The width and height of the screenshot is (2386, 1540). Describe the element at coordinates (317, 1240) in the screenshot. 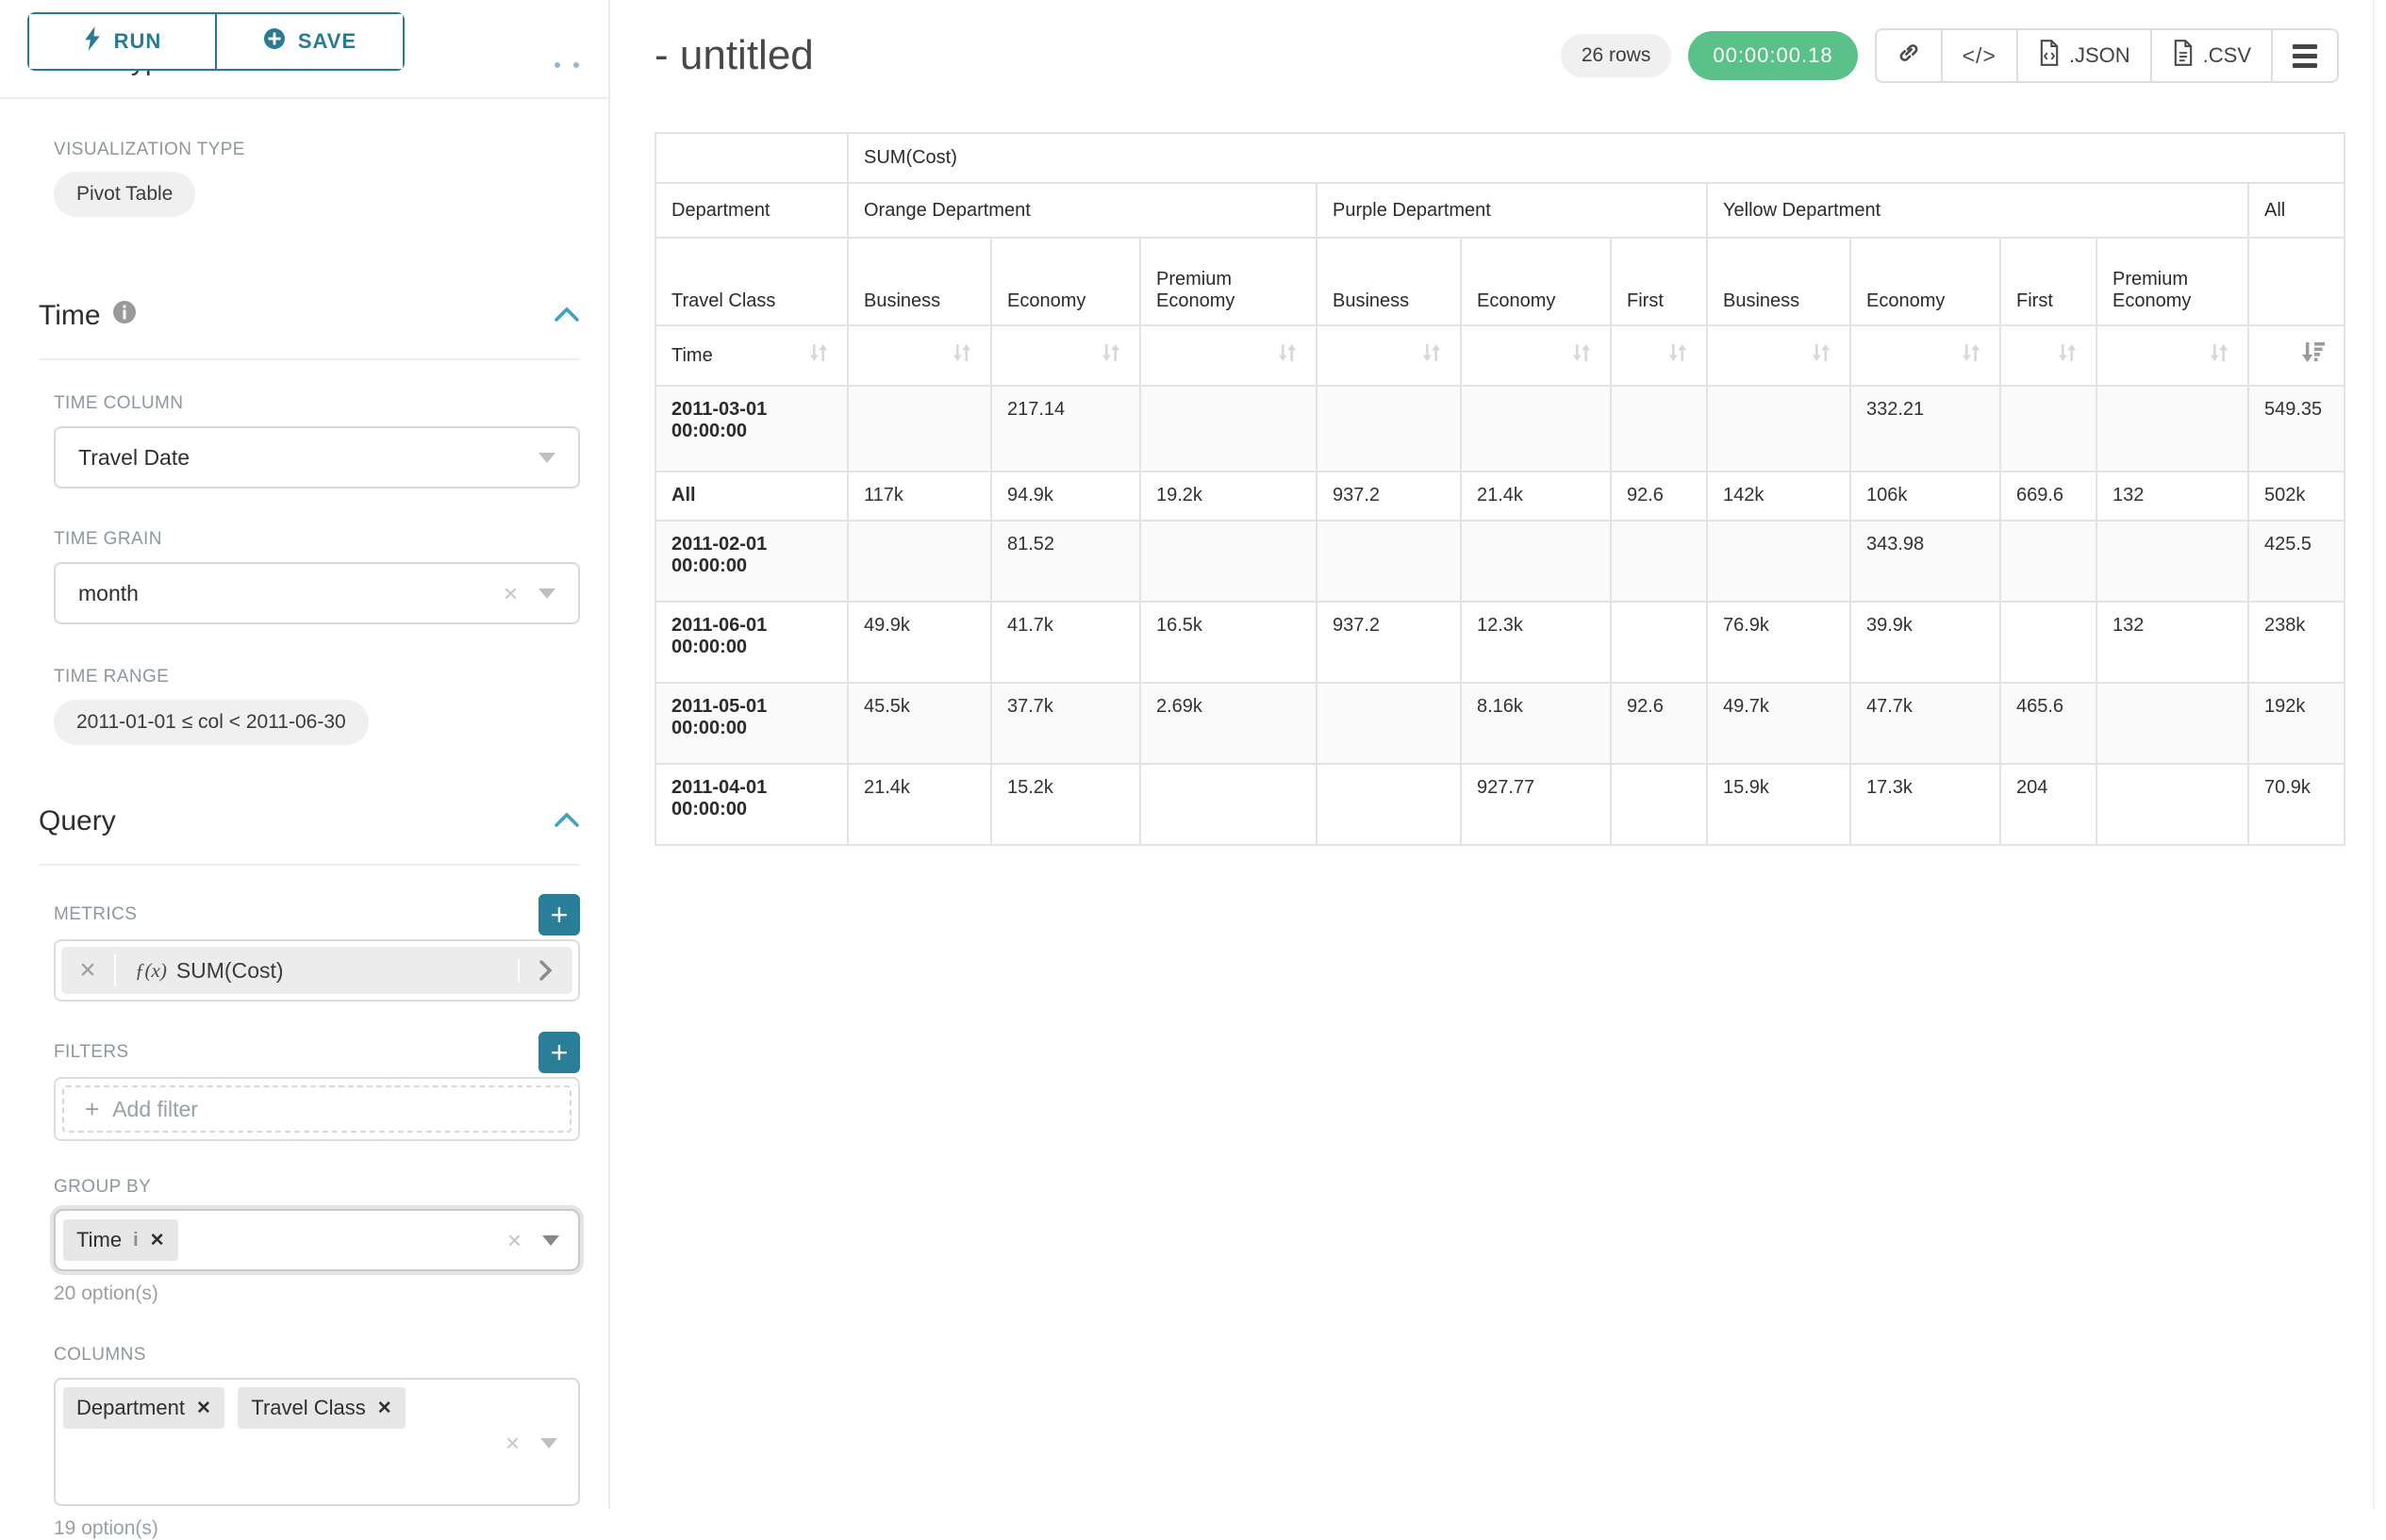

I see `group-by-select: Time i ✕ ×` at that location.